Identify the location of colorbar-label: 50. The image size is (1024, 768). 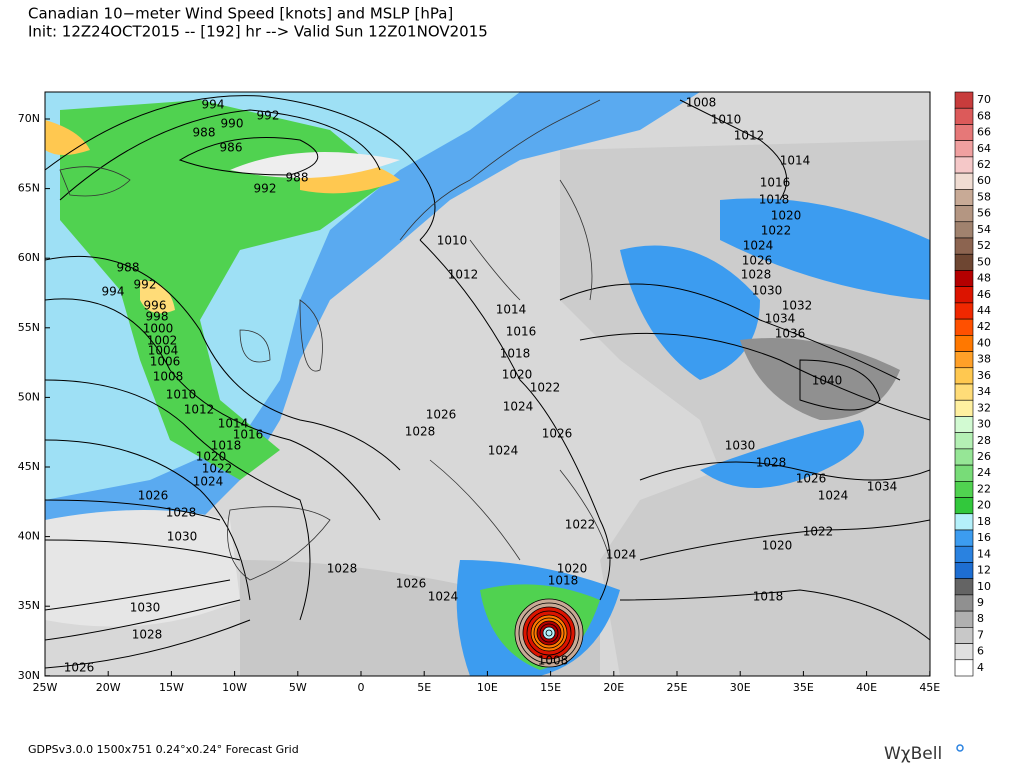
(984, 261).